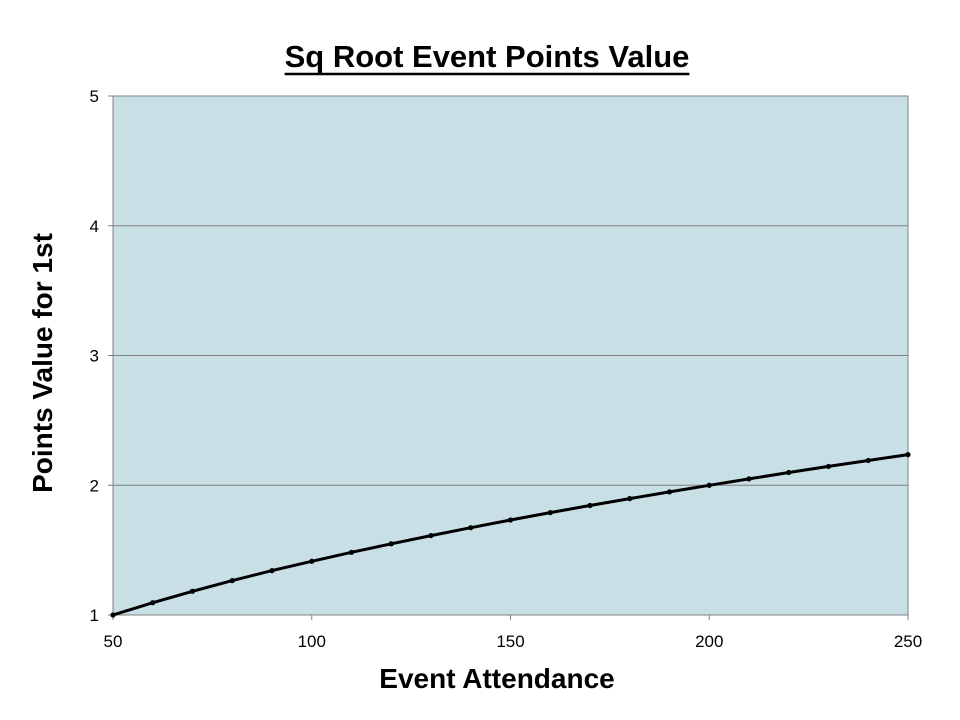 The image size is (960, 720). I want to click on x-tick-label-250: 250, so click(908, 641).